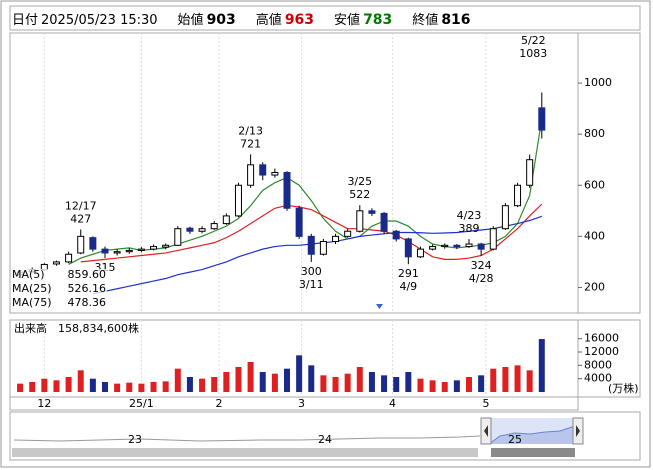 The width and height of the screenshot is (653, 470). What do you see at coordinates (469, 215) in the screenshot?
I see `annotation-date: 4/23` at bounding box center [469, 215].